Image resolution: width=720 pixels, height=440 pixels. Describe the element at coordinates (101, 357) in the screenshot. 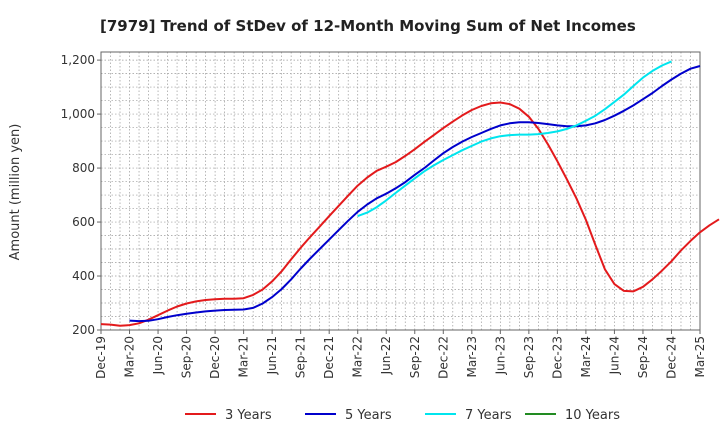

I see `x-tick-label: Dec-19` at that location.